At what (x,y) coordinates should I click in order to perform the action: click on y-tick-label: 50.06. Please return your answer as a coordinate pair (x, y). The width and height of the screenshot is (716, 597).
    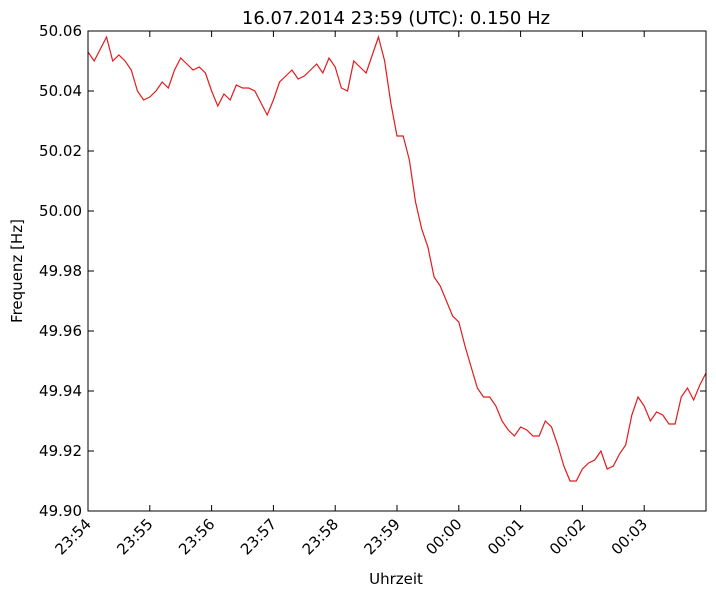
    Looking at the image, I should click on (60, 31).